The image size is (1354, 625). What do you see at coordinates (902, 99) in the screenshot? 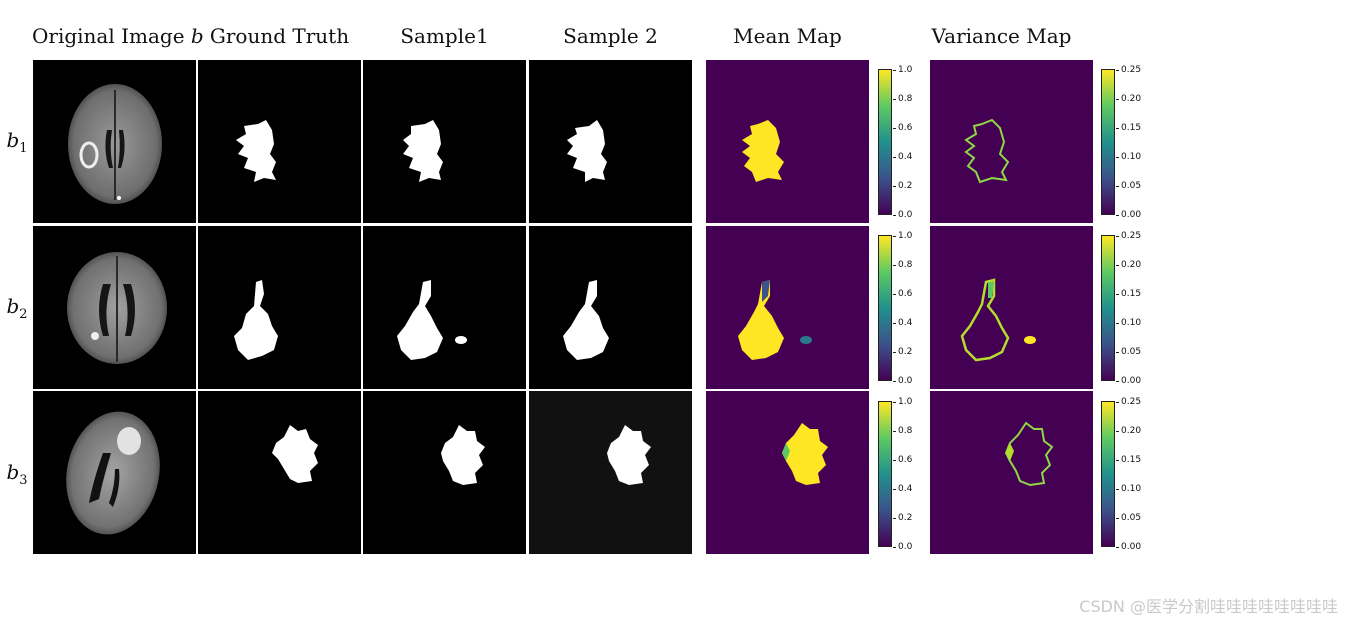
I see `mean-tick-b1-1: 0.8` at bounding box center [902, 99].